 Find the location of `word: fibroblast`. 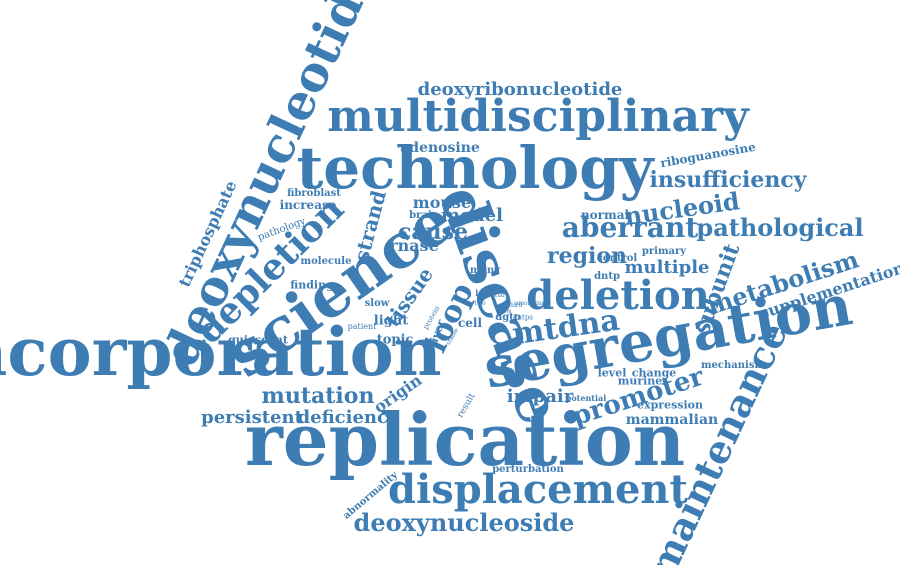

word: fibroblast is located at coordinates (314, 193).